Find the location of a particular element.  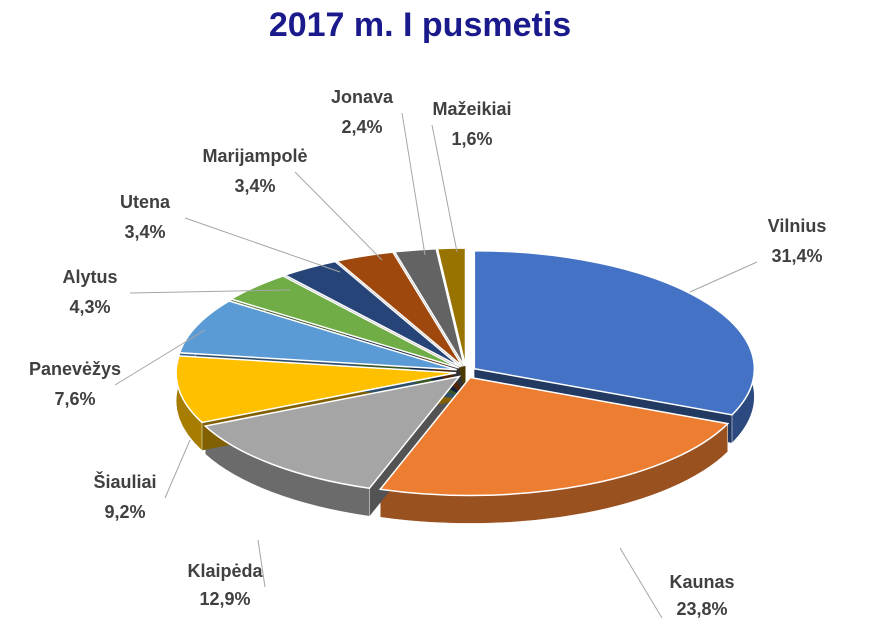

category-label: Šiauliai is located at coordinates (124, 481).